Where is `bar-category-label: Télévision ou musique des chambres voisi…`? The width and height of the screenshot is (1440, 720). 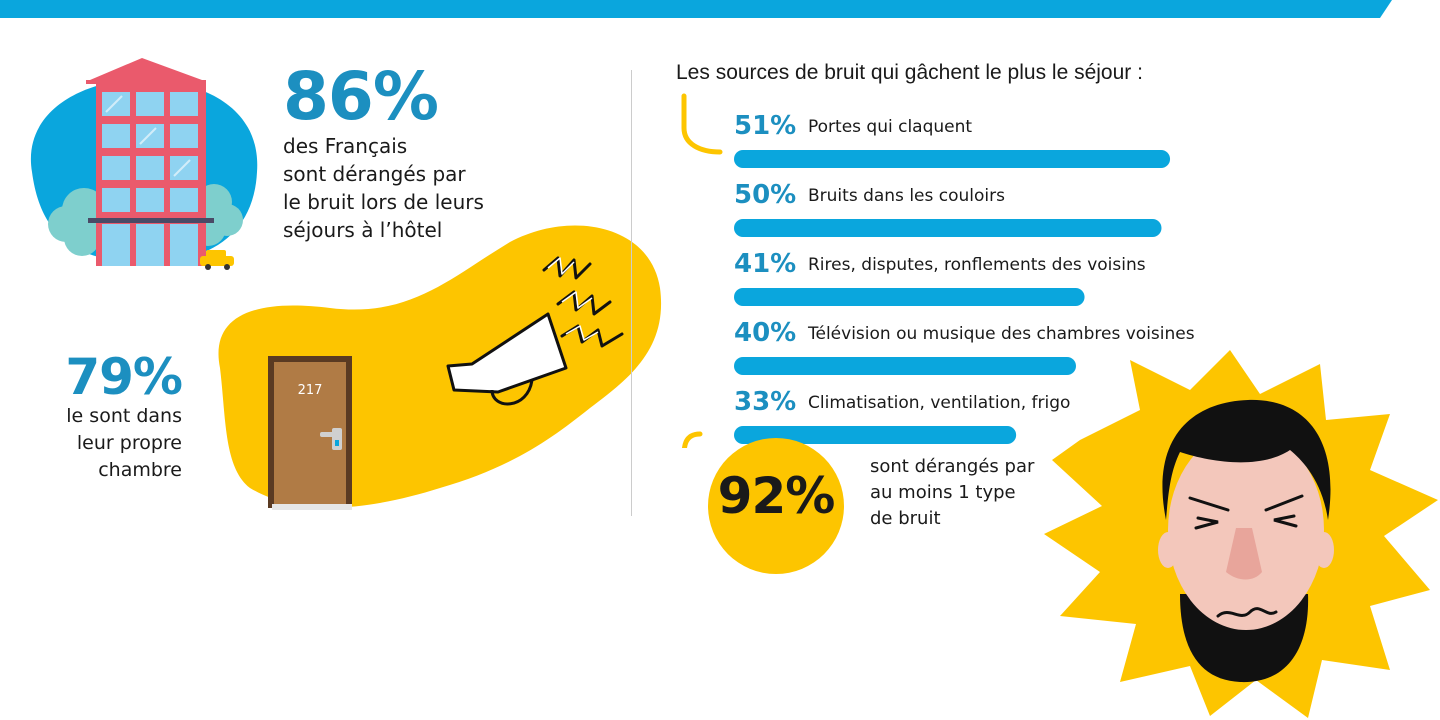 bar-category-label: Télévision ou musique des chambres voisi… is located at coordinates (1001, 334).